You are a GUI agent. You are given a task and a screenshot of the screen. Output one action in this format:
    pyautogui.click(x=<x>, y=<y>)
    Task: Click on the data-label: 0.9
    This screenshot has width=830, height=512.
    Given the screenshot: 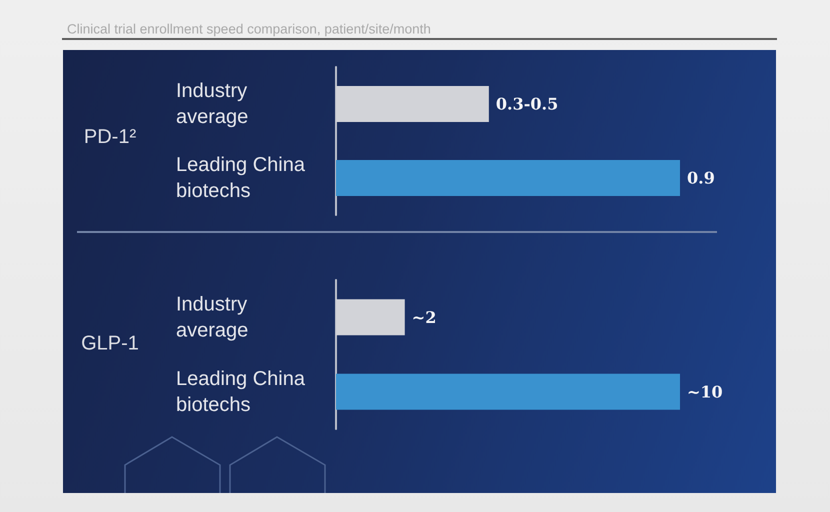 What is the action you would take?
    pyautogui.click(x=701, y=178)
    